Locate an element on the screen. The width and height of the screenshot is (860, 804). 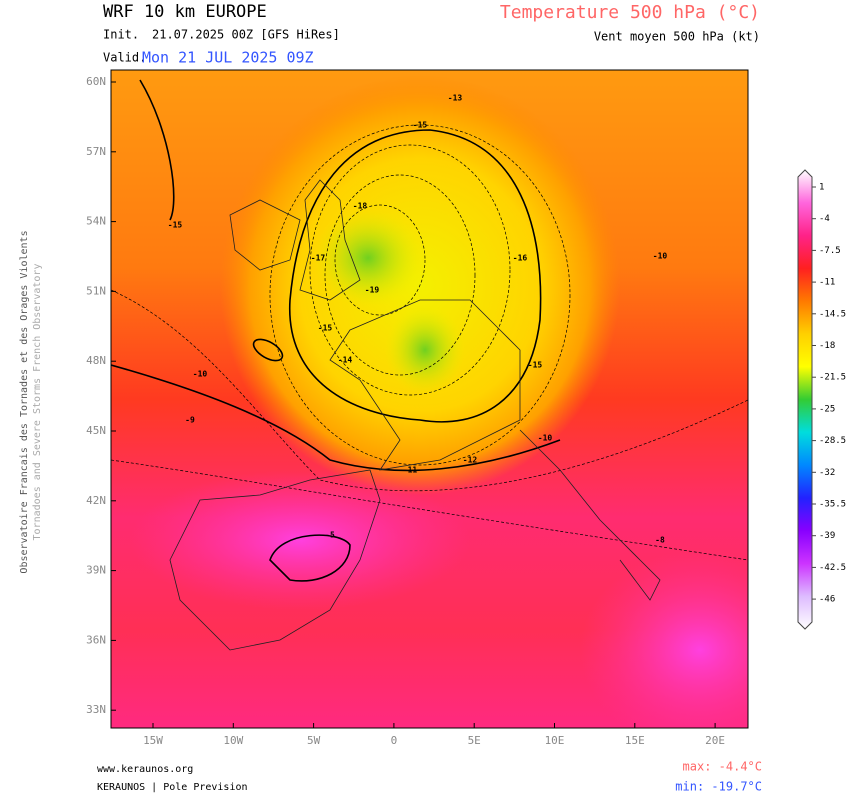
lat-label: 33N is located at coordinates (96, 709).